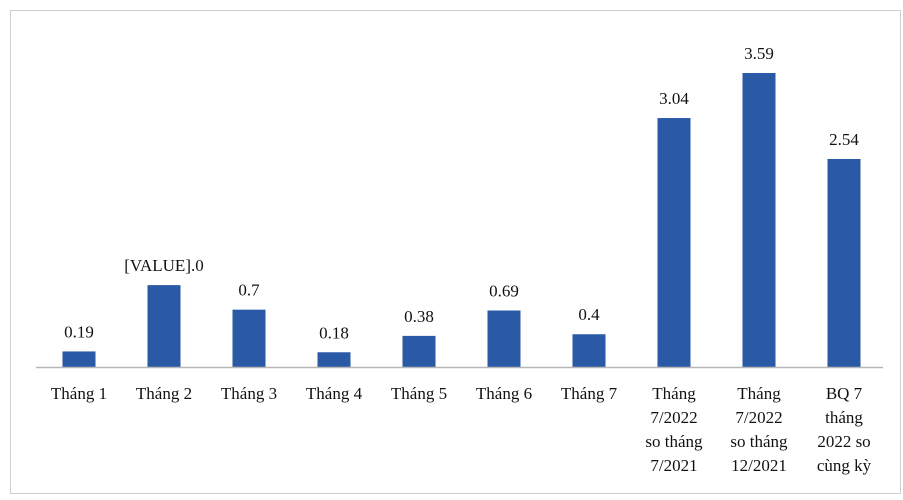  Describe the element at coordinates (334, 332) in the screenshot. I see `value-label-4: 0.18` at that location.